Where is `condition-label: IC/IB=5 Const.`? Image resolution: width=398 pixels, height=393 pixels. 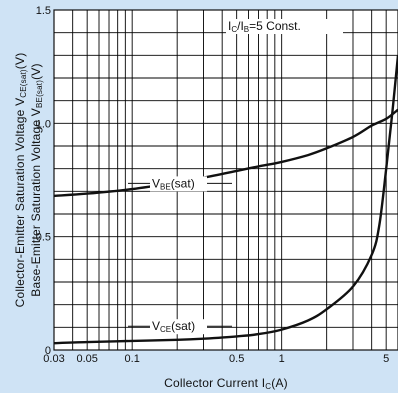
condition-label: IC/IB=5 Const. is located at coordinates (264, 26).